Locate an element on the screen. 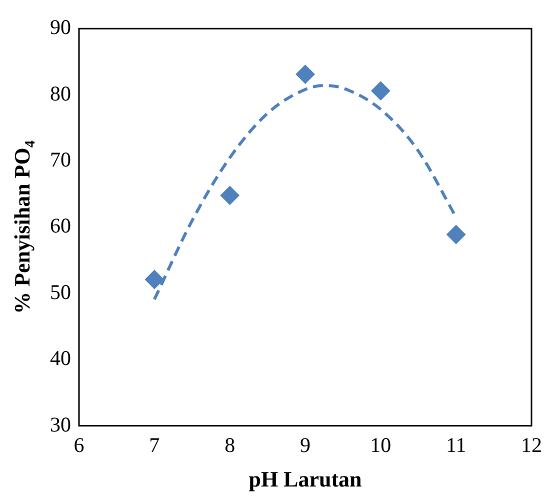 The width and height of the screenshot is (558, 501). x-tick-label: 12 is located at coordinates (531, 444).